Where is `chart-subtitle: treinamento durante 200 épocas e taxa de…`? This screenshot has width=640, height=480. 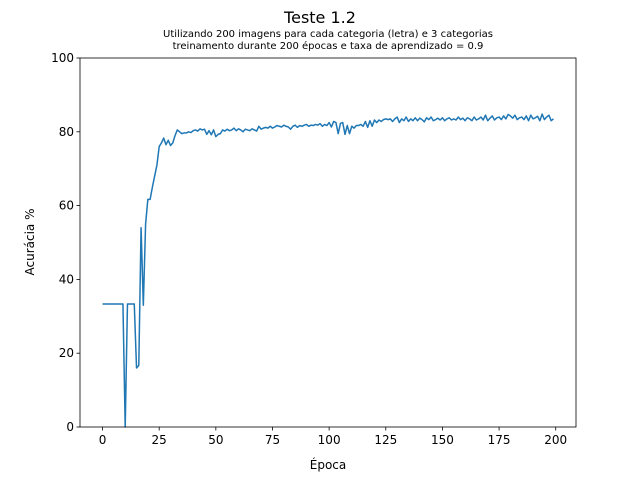 chart-subtitle: treinamento durante 200 épocas e taxa de… is located at coordinates (328, 46).